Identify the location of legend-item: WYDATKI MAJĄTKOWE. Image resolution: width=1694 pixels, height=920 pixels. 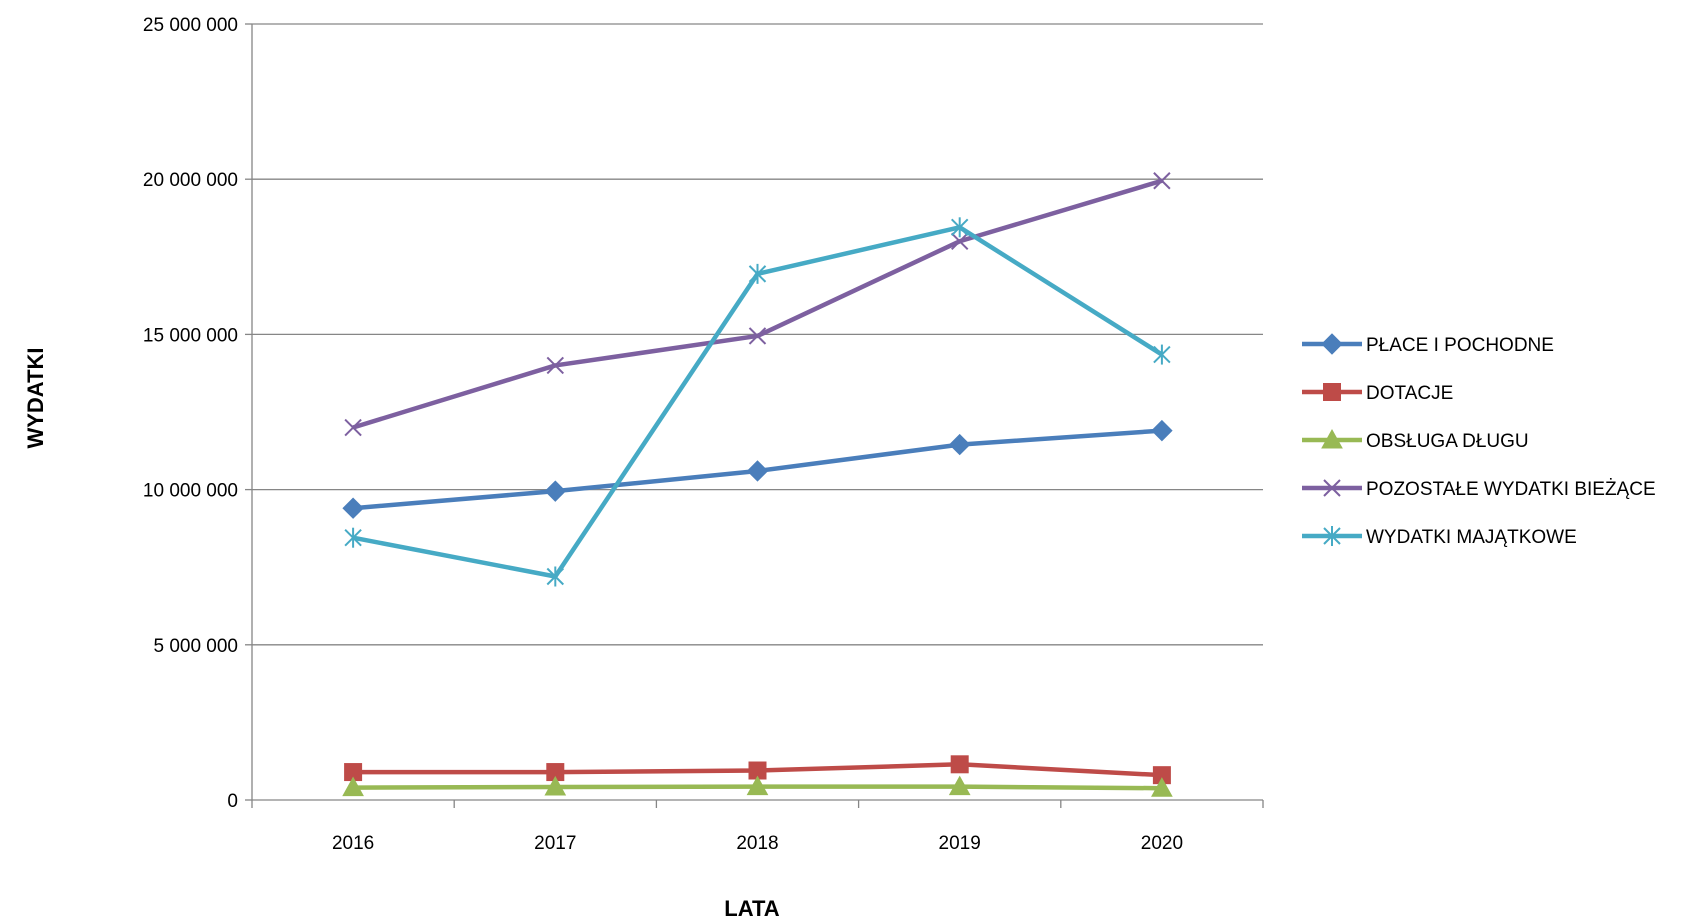
(1439, 537).